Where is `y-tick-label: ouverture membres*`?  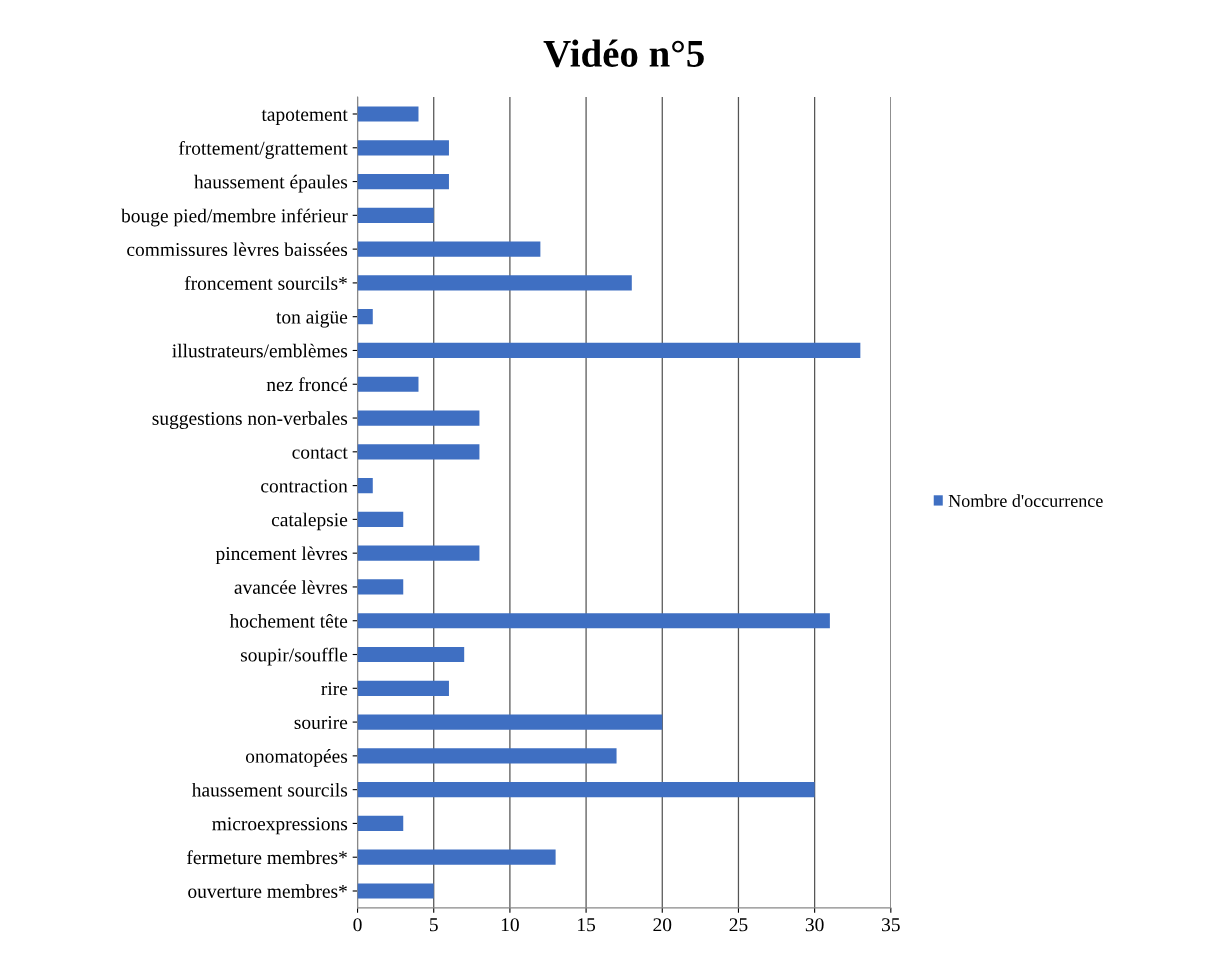
y-tick-label: ouverture membres* is located at coordinates (267, 891).